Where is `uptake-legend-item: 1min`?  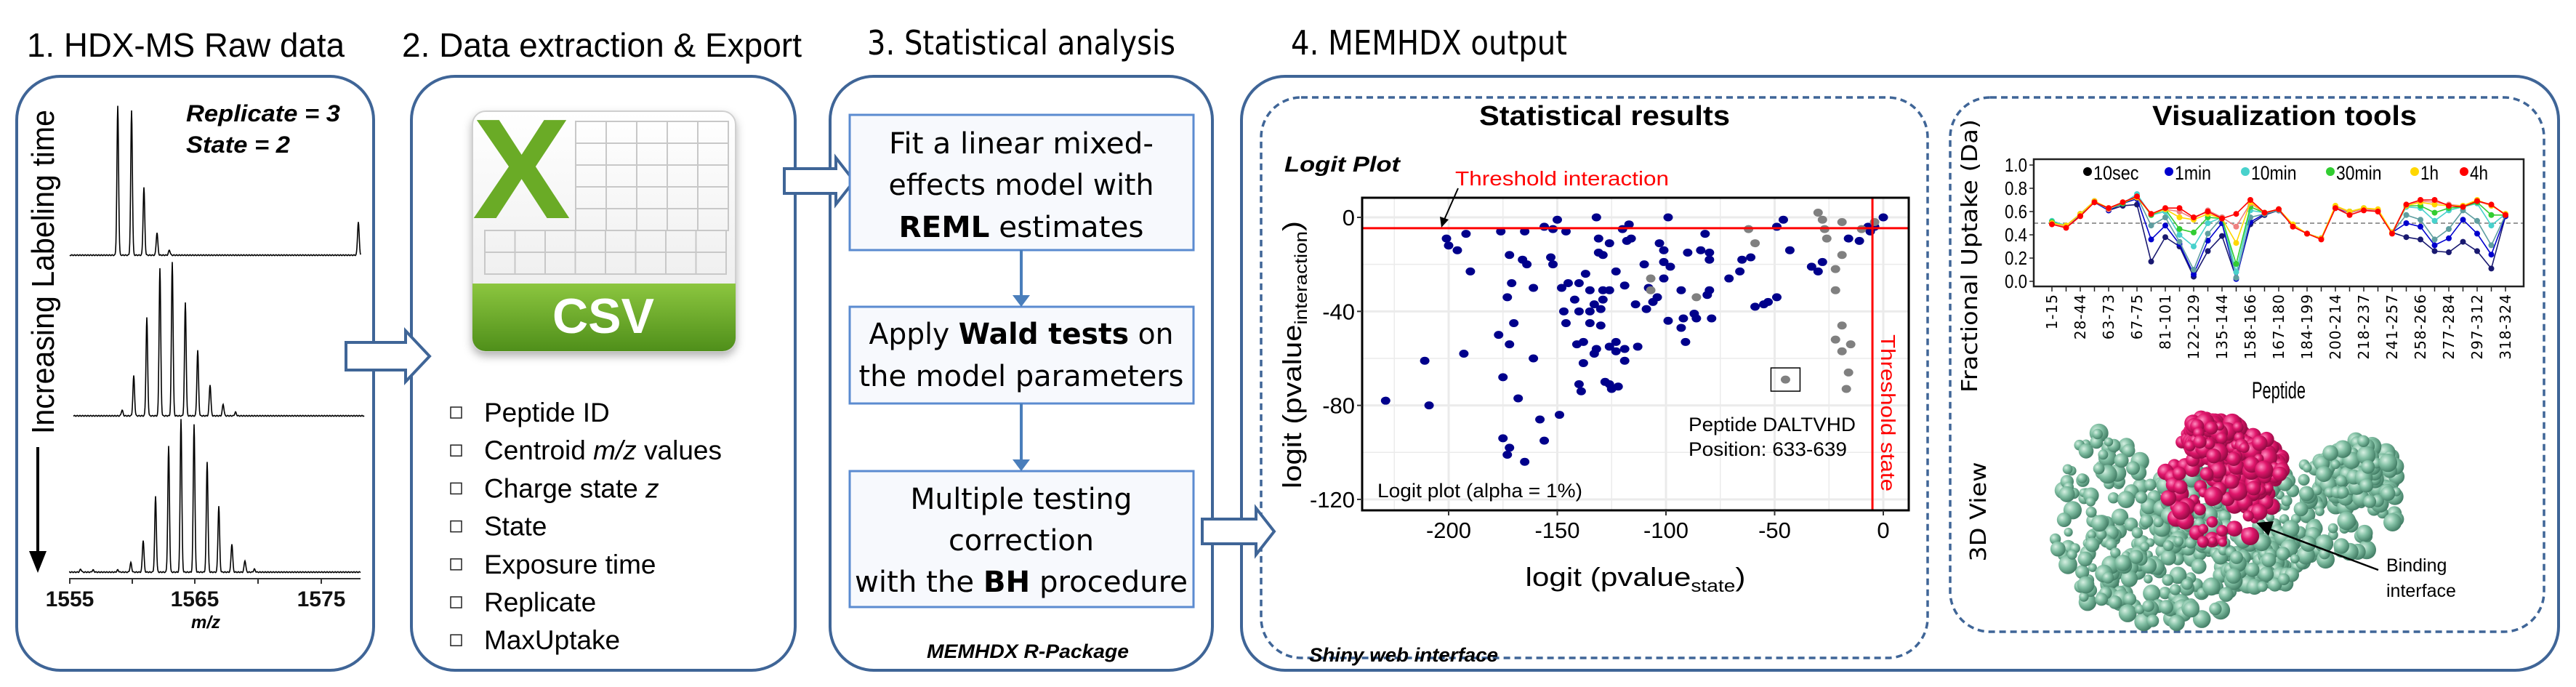 uptake-legend-item: 1min is located at coordinates (2188, 173).